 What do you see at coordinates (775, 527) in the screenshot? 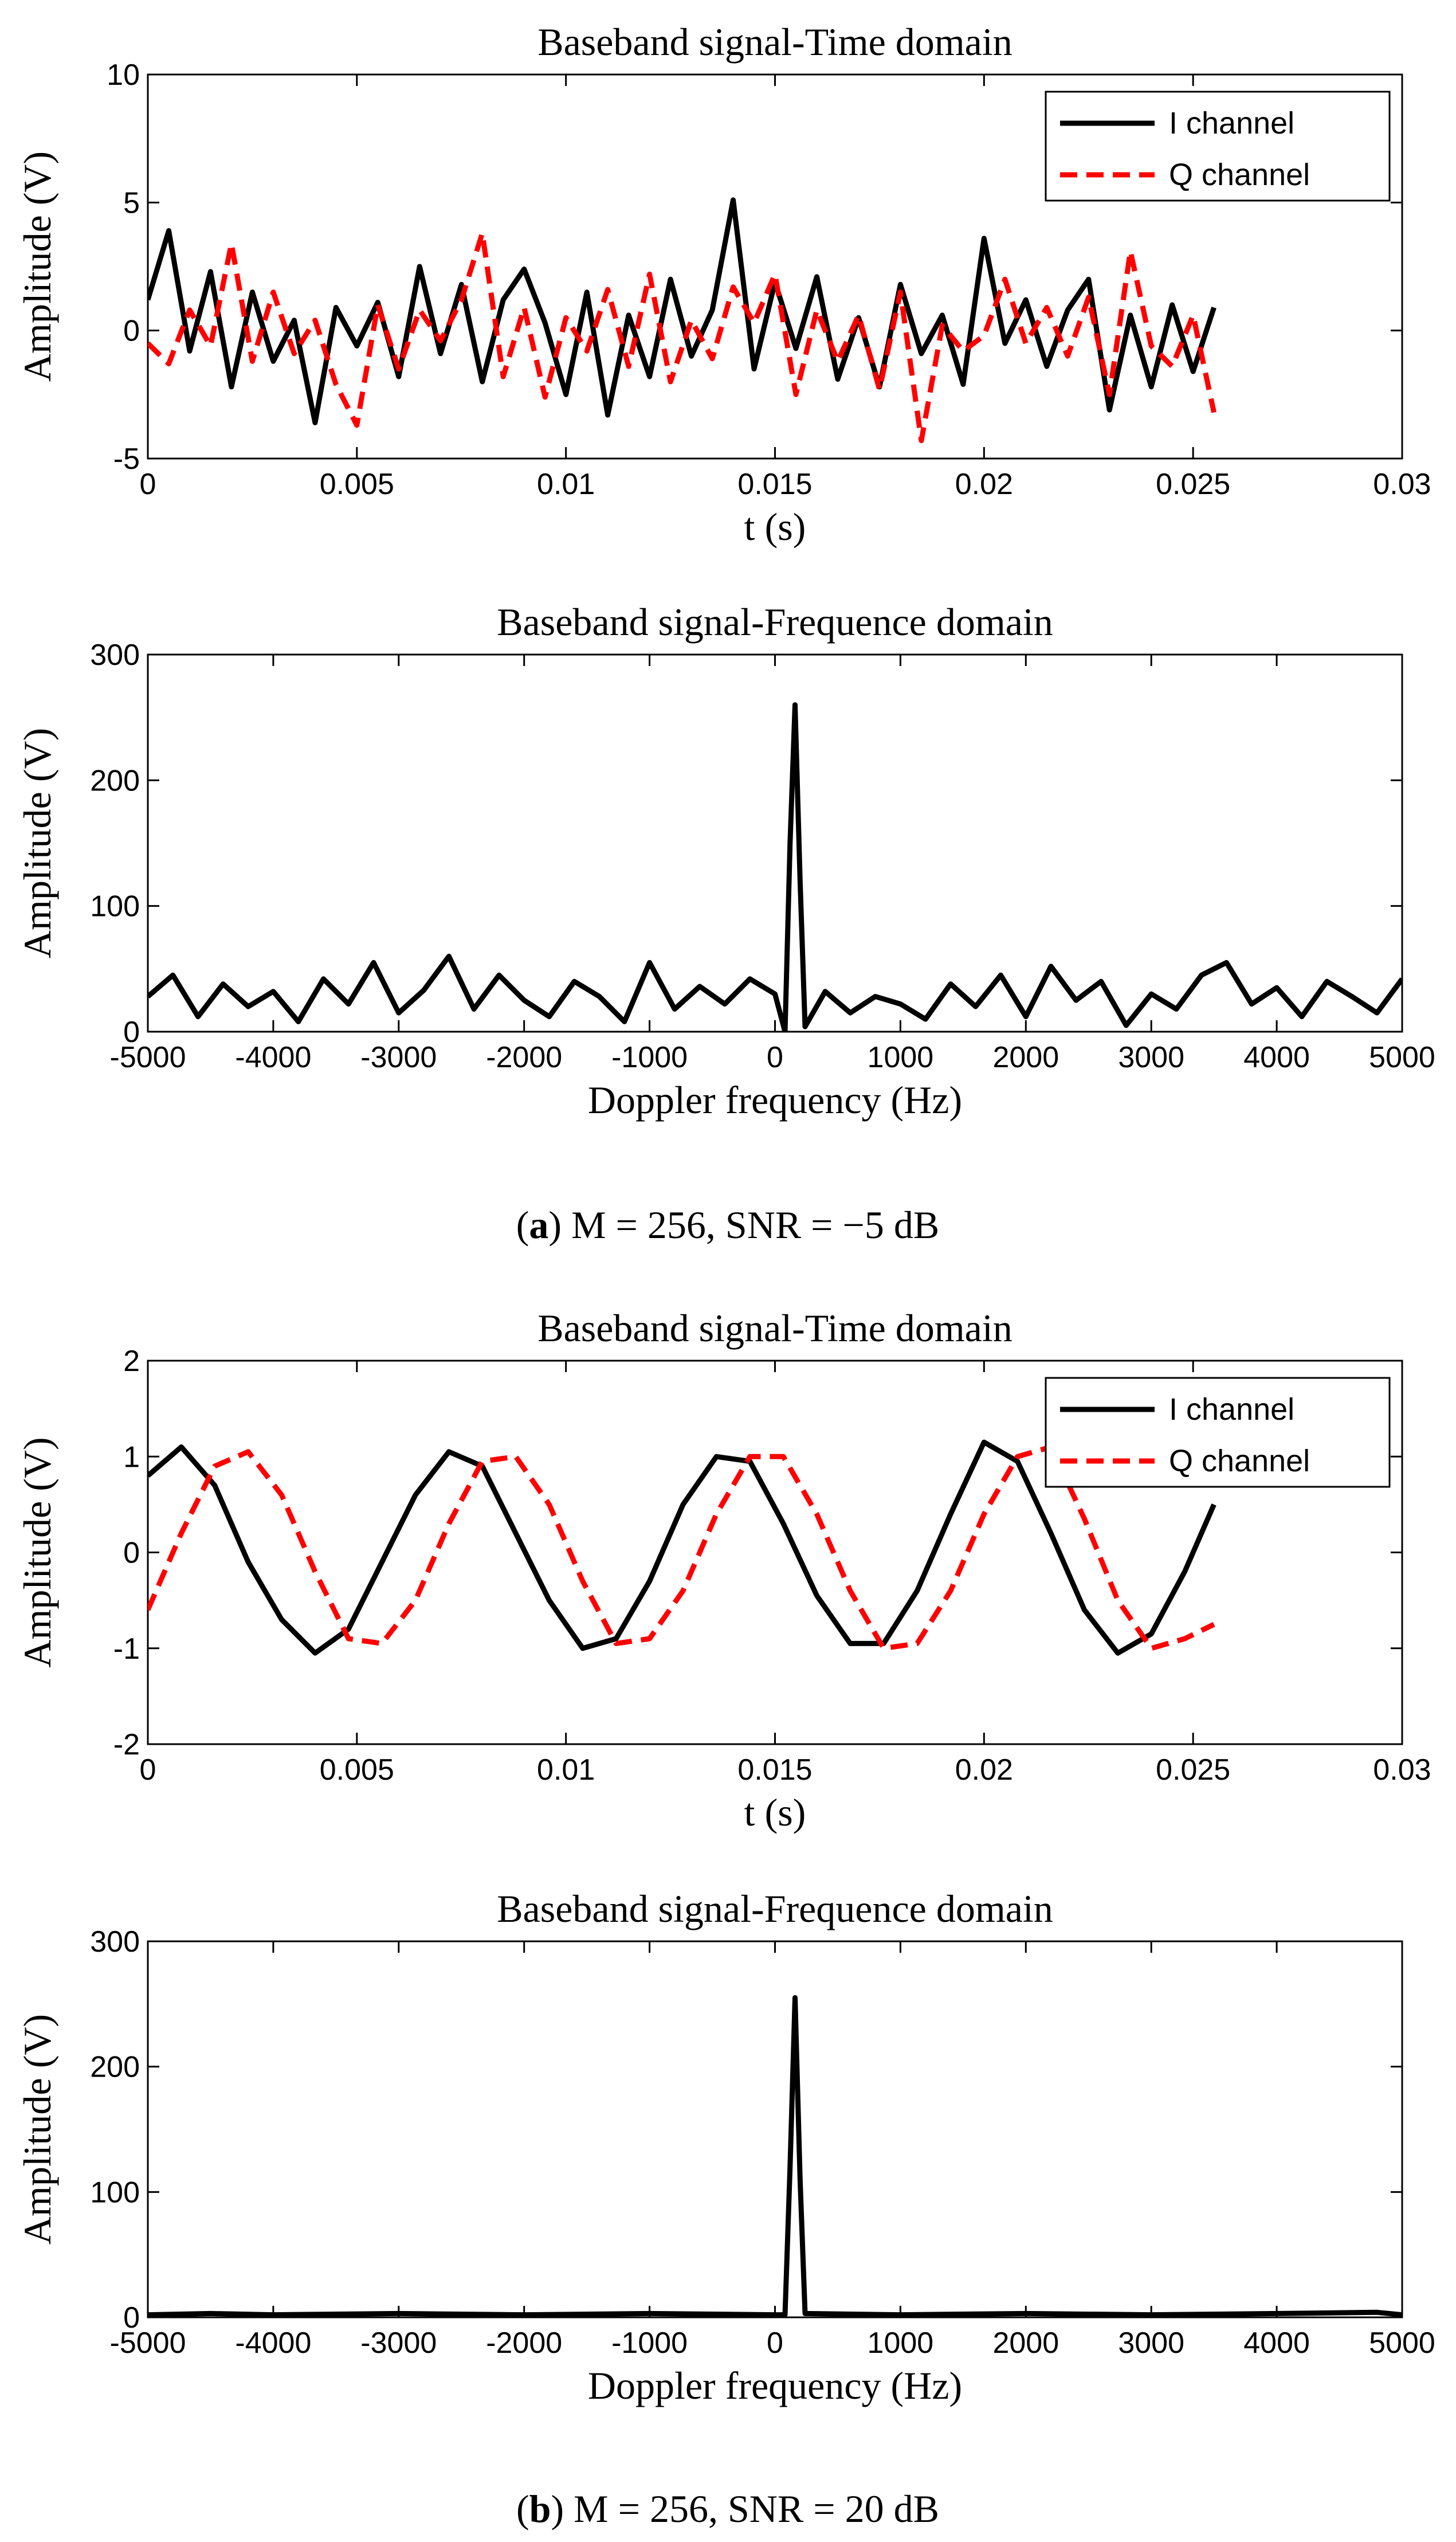
I see `chart-a-time-xlabel: t (s)` at bounding box center [775, 527].